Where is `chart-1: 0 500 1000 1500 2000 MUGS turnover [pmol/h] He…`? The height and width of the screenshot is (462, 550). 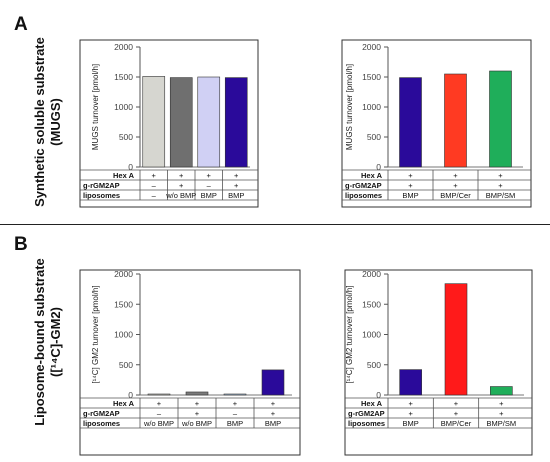
chart-1: 0 500 1000 1500 2000 MUGS turnover [pmol/h] He… is located at coordinates (169, 123).